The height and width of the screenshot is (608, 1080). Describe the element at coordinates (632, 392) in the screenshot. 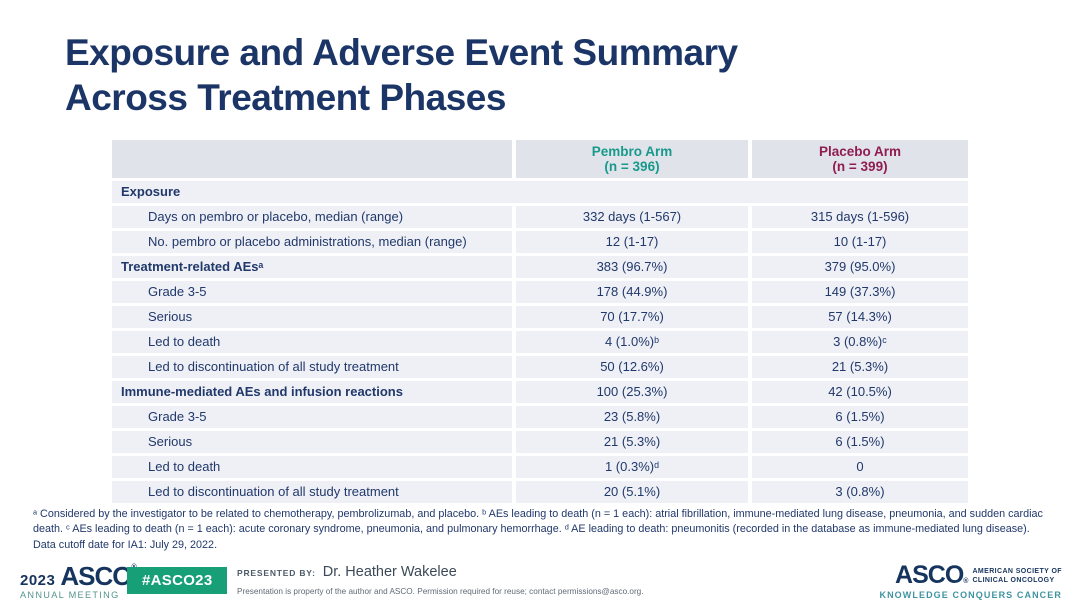

I see `pembro-value: 100 (25.3%)` at that location.